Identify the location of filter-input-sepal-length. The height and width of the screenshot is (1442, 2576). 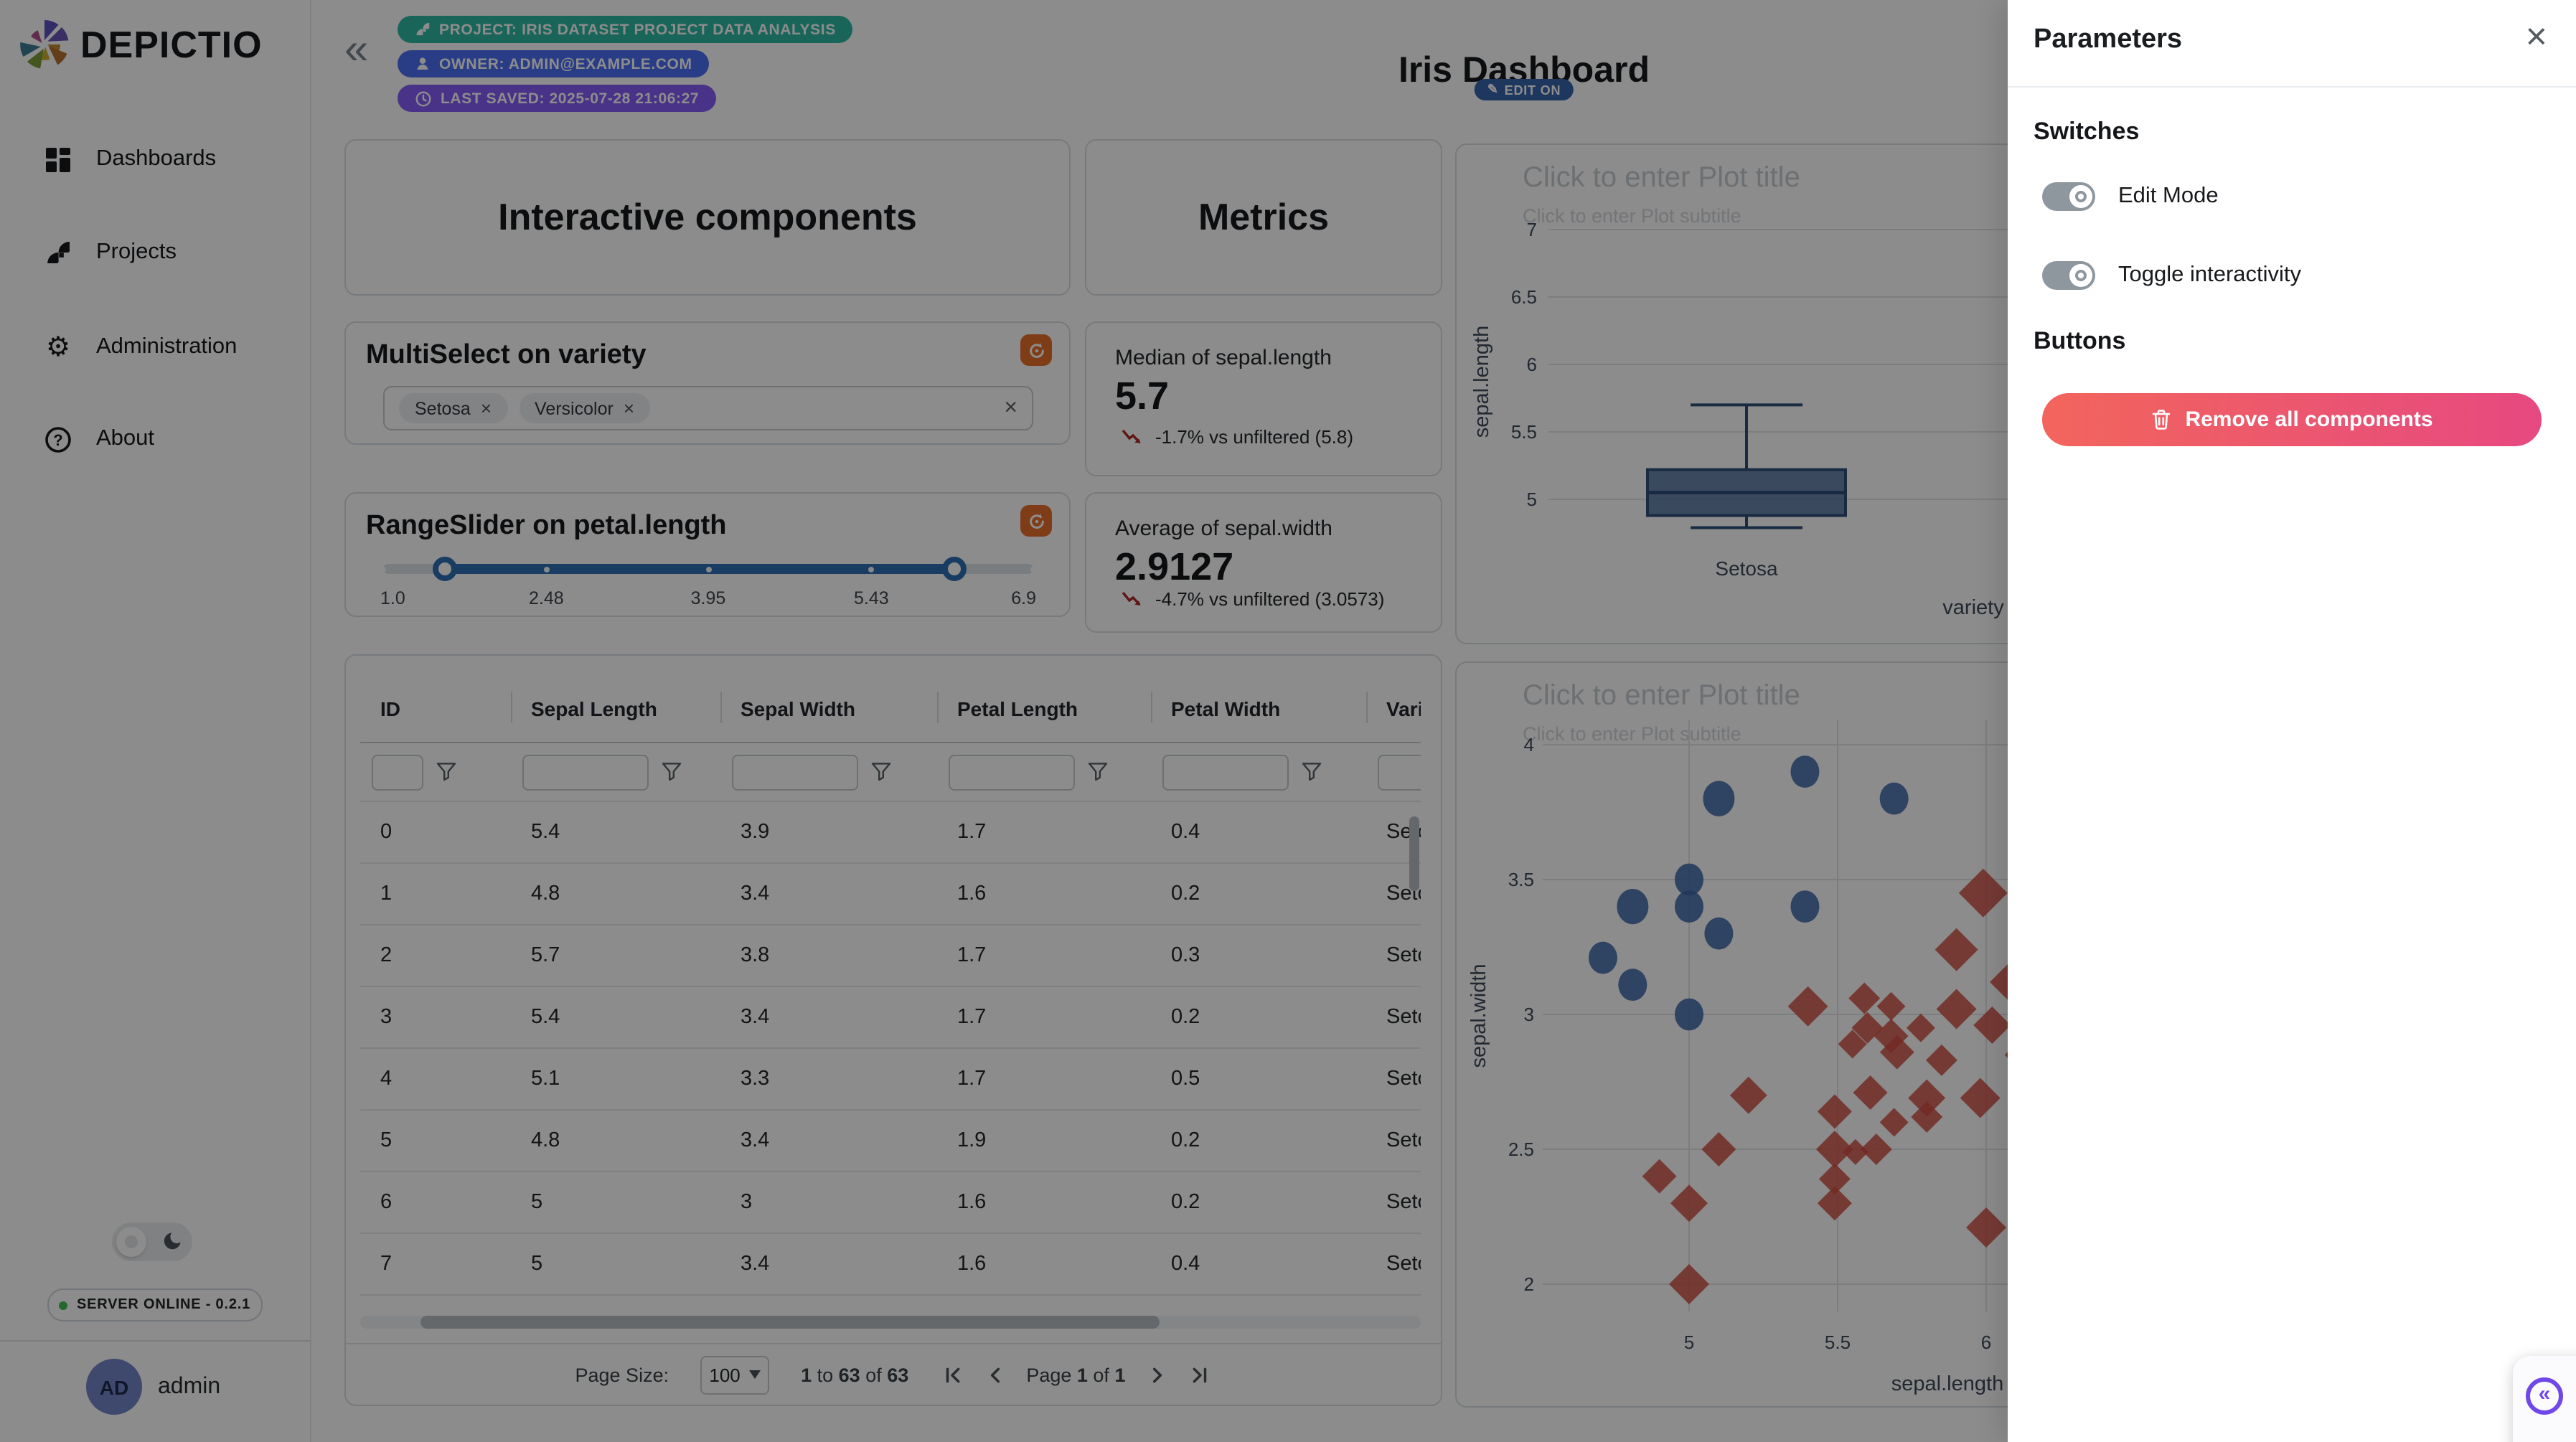
(585, 772).